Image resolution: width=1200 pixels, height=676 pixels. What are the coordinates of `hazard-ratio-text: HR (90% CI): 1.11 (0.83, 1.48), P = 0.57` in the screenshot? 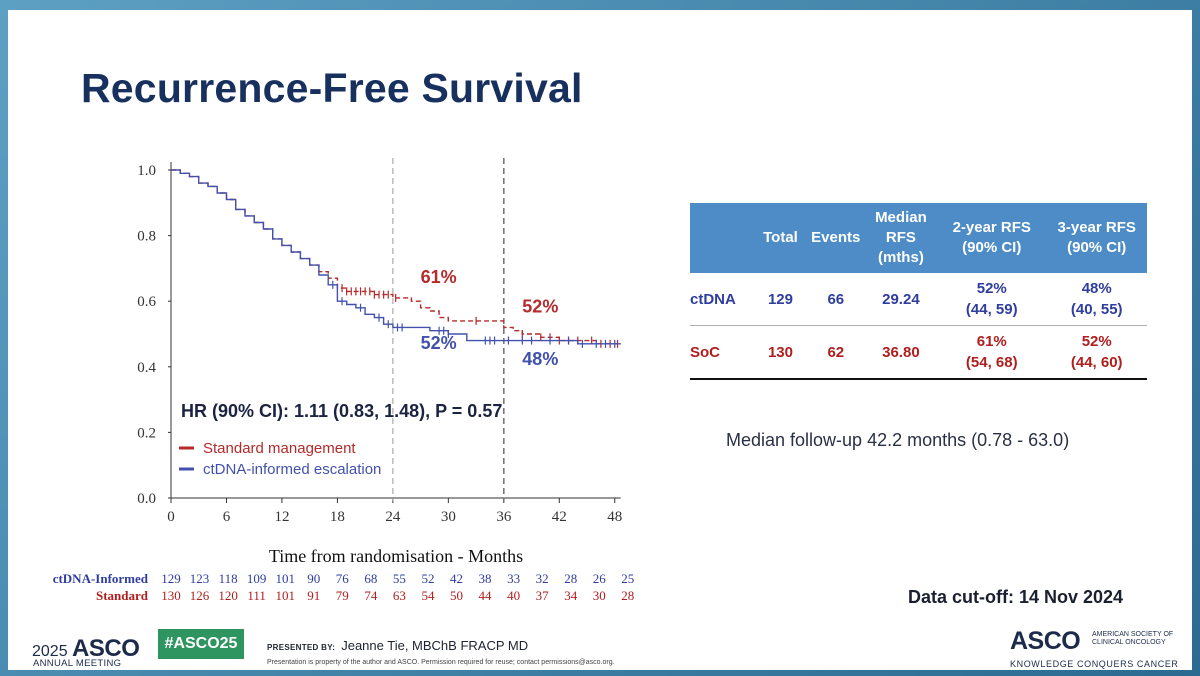 It's located at (341, 411).